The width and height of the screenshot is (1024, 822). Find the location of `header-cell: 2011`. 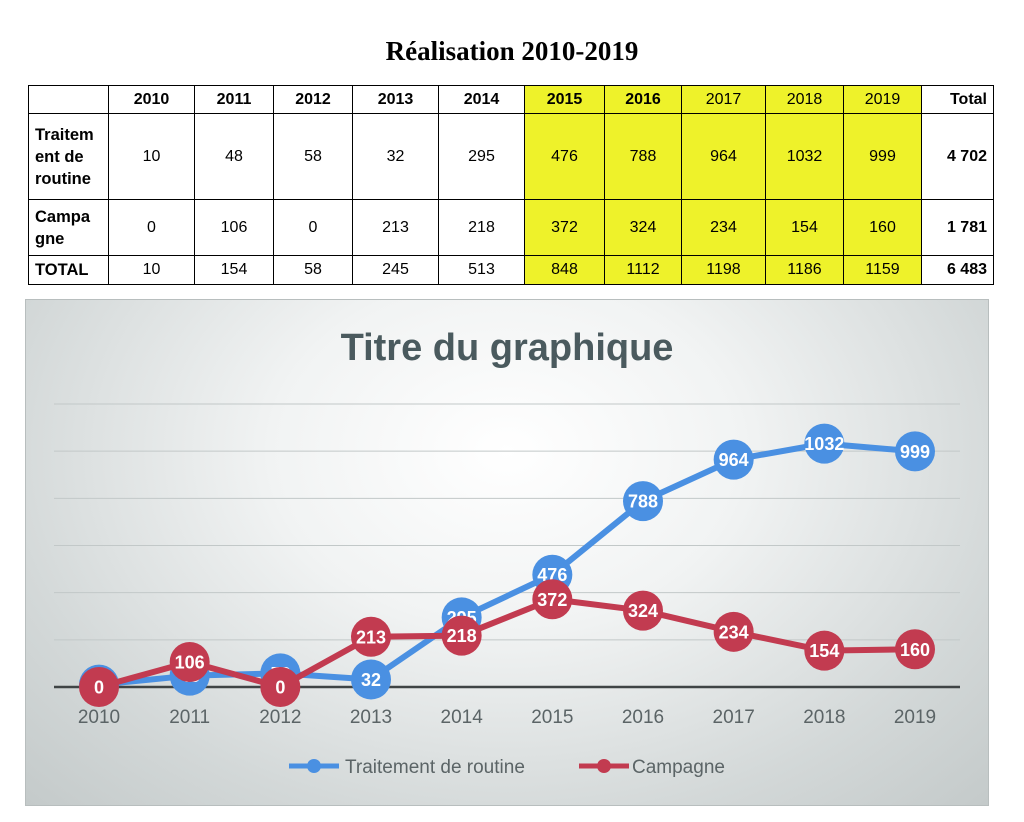

header-cell: 2011 is located at coordinates (234, 99).